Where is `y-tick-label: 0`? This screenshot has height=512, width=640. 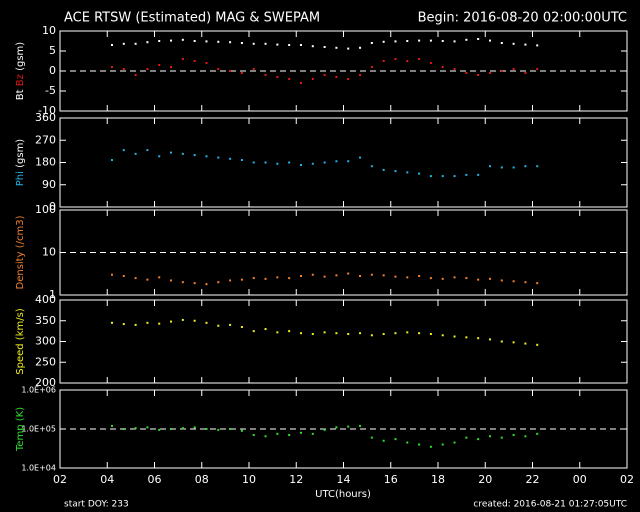
y-tick-label: 0 is located at coordinates (52, 70).